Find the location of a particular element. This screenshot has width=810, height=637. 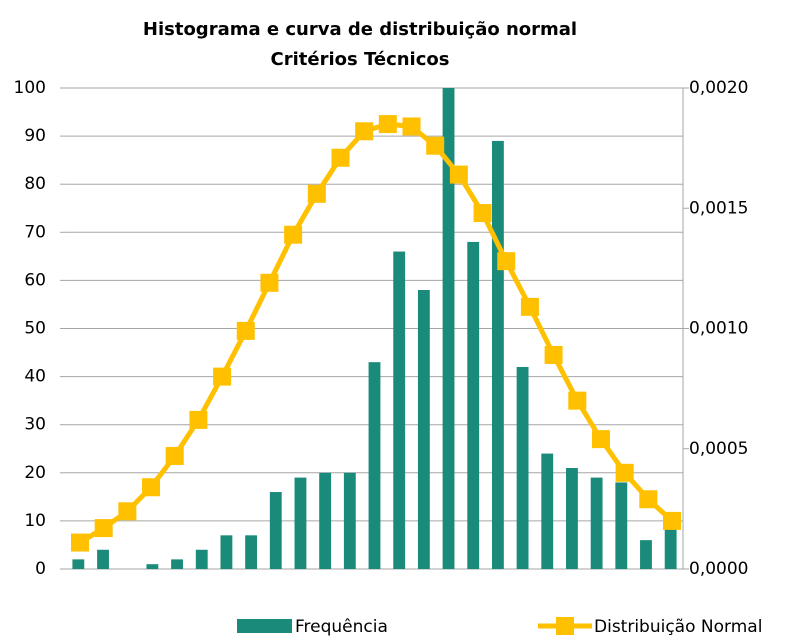

y-tick-label: 30 is located at coordinates (35, 425).